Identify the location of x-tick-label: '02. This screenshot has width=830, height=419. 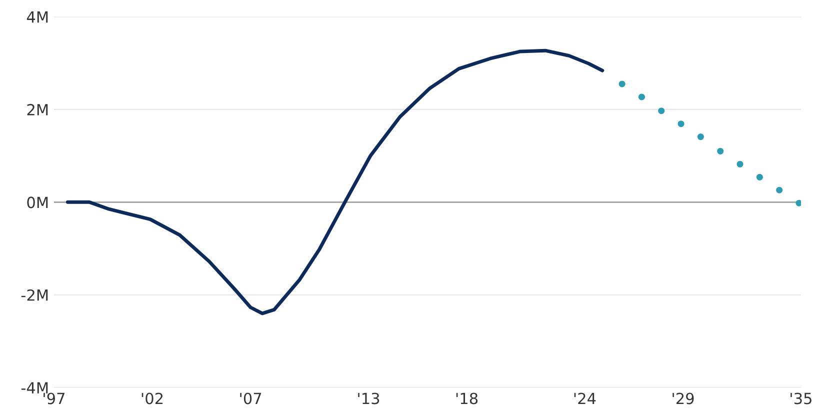
(152, 398).